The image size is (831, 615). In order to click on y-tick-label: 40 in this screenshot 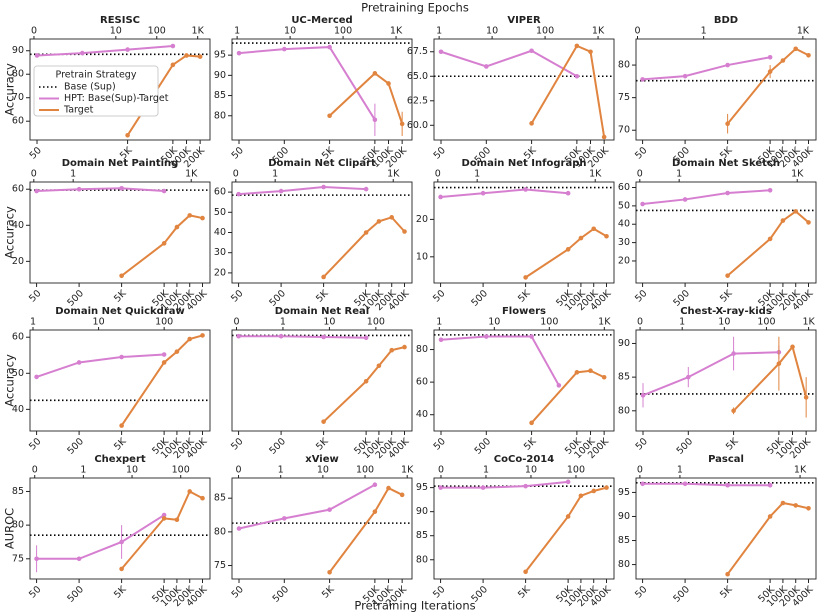, I will do `click(624, 224)`.